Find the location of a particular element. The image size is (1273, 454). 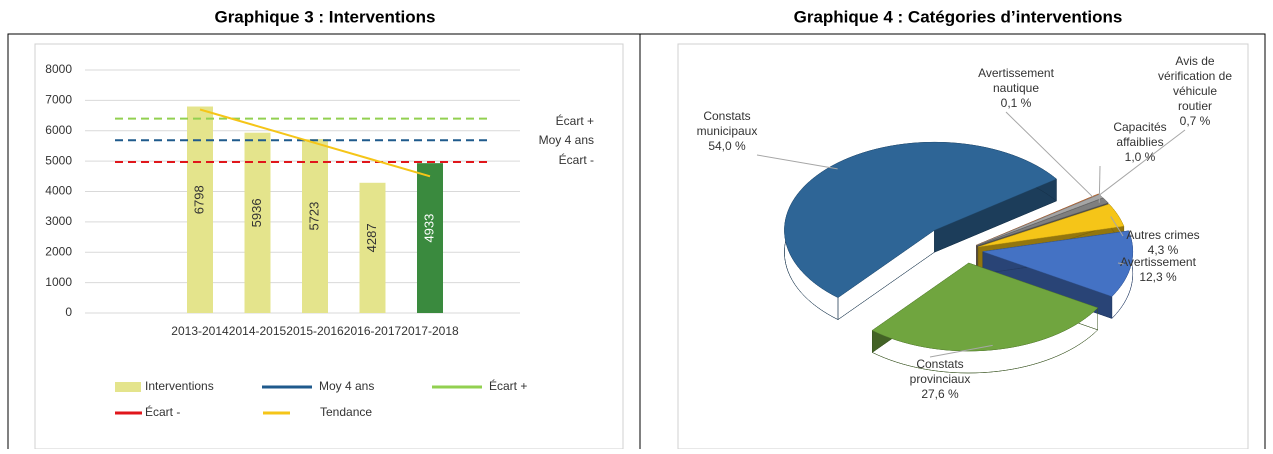

x-tick-label: 2015-2016 is located at coordinates (315, 331).